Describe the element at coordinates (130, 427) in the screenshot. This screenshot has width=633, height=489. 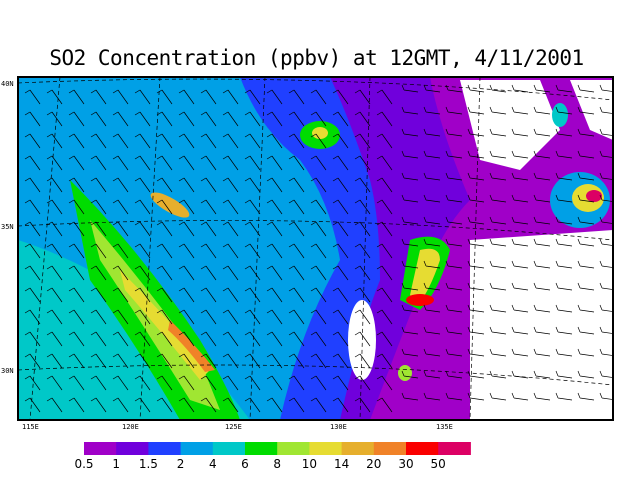
I see `lon-label: 120E` at that location.